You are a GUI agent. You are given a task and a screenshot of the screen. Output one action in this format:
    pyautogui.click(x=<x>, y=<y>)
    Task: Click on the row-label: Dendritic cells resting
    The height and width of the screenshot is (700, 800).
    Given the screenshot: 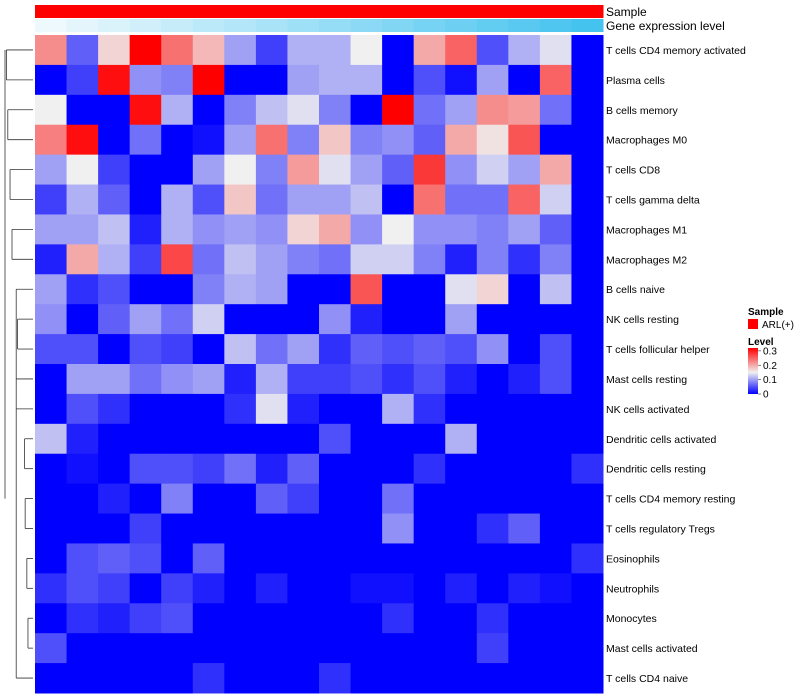 What is the action you would take?
    pyautogui.click(x=656, y=470)
    